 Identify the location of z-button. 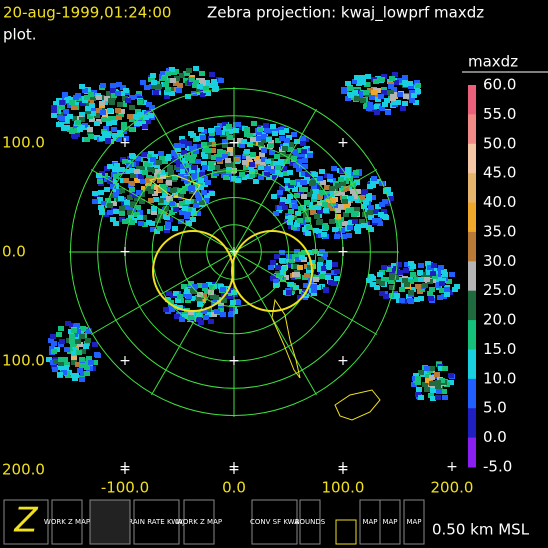
(26, 522).